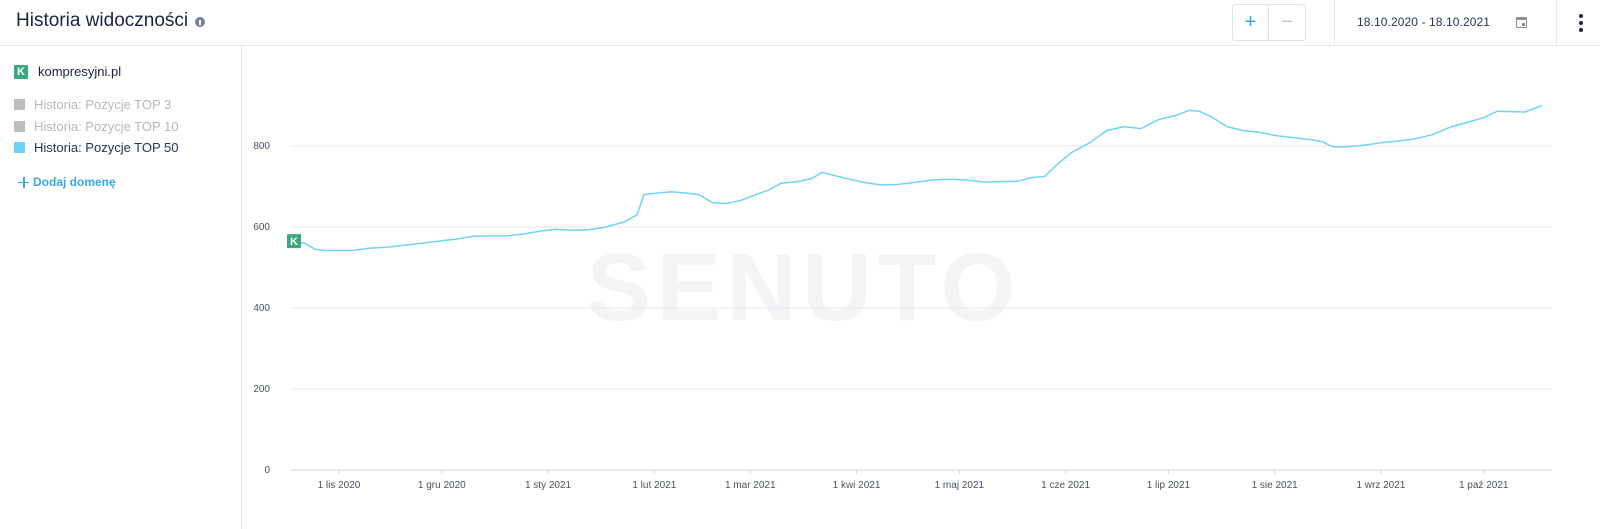 The image size is (1600, 529). I want to click on series-start-marker-letter: K, so click(294, 242).